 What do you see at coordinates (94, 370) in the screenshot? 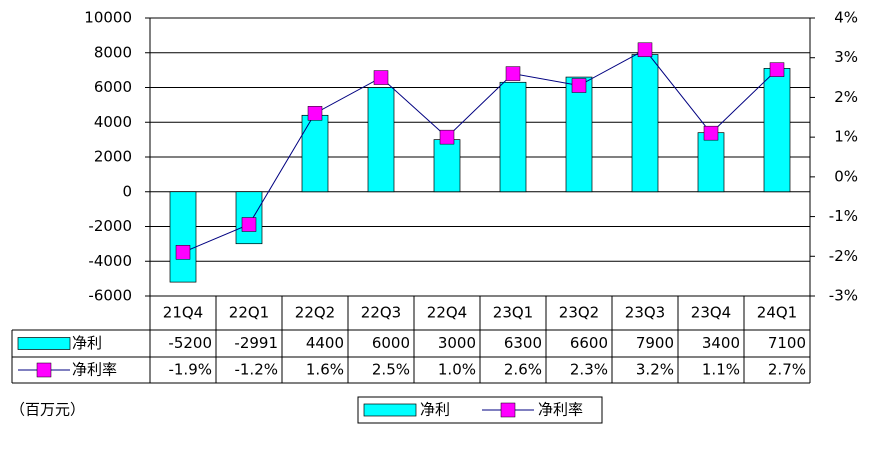
I see `table-row-header: 净利率` at bounding box center [94, 370].